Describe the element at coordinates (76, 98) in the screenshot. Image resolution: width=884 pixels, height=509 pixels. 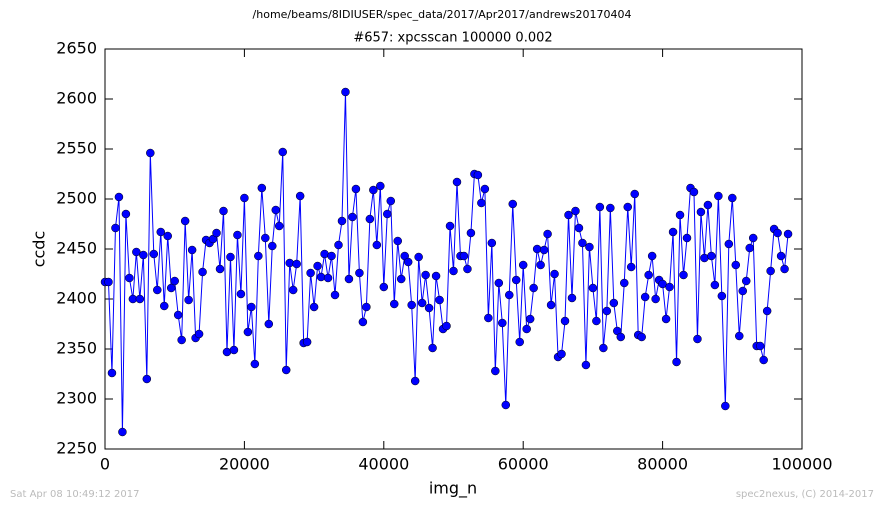
I see `y-tick-label: 2600` at that location.